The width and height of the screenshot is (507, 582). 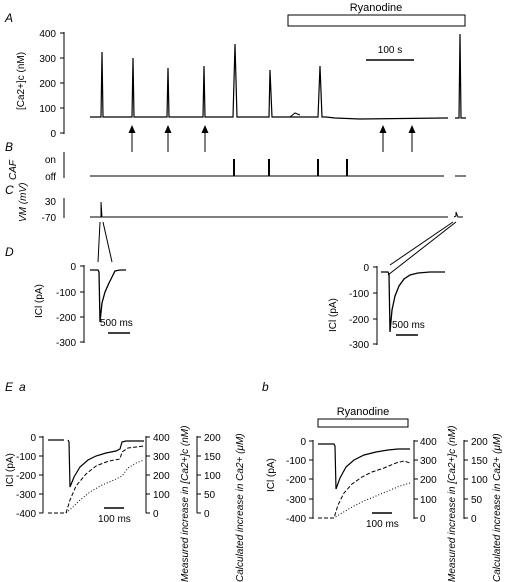 I want to click on panel-a-arrows, so click(x=272, y=138).